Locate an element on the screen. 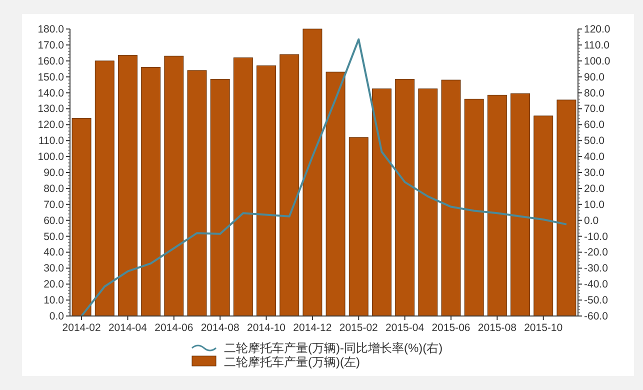 Image resolution: width=643 pixels, height=390 pixels. x-tick-label: 2015-04 is located at coordinates (405, 328).